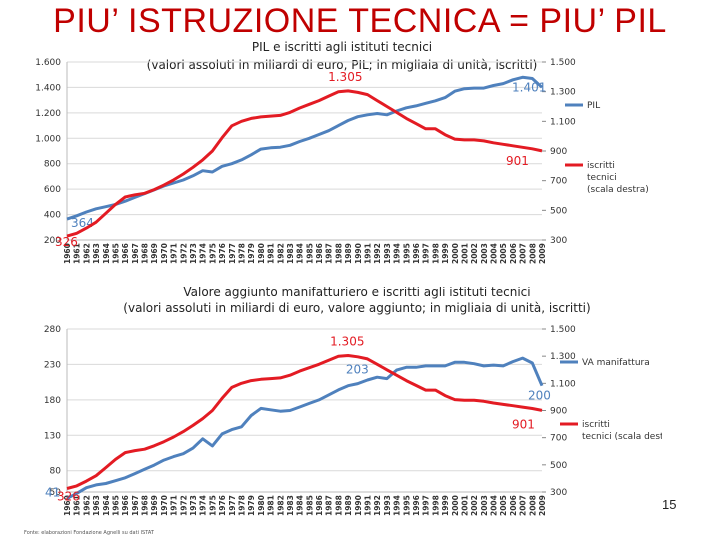 Image resolution: width=720 pixels, height=540 pixels. What do you see at coordinates (622, 437) in the screenshot?
I see `legend-entry-line: tecnici (scala destra)` at bounding box center [622, 437].